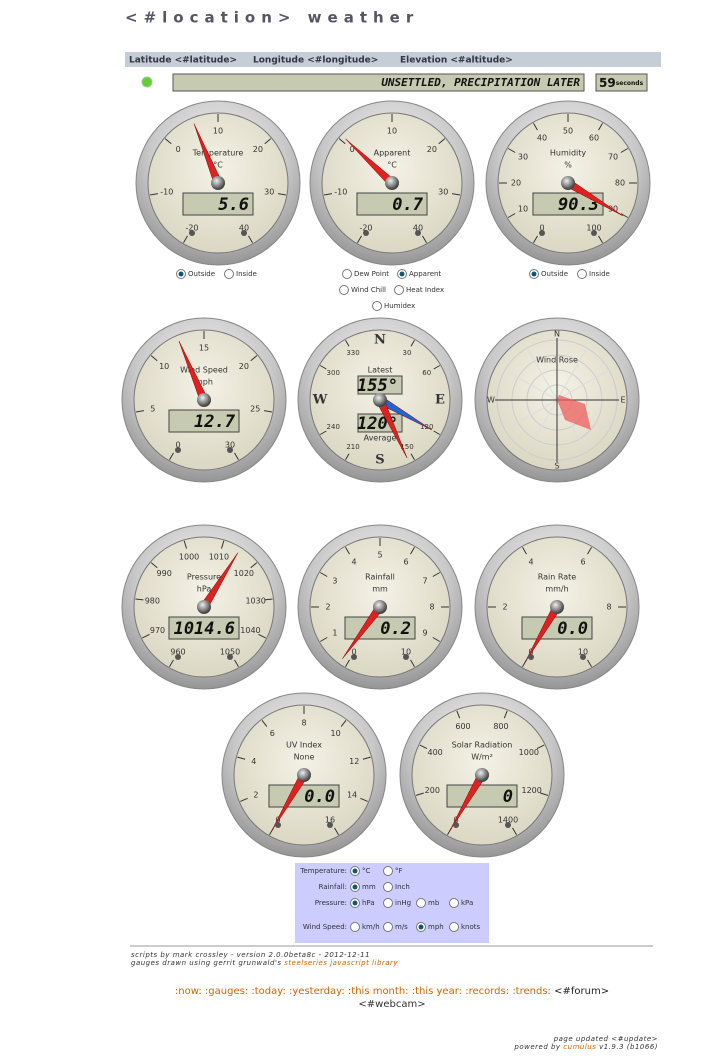  Describe the element at coordinates (487, 991) in the screenshot. I see `nav-link: :records:` at that location.